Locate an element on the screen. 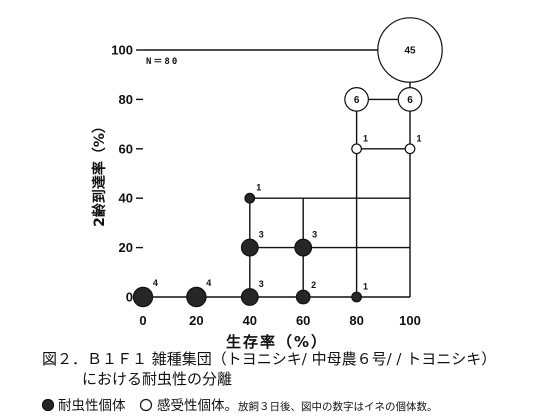  y-tick-label: 60 is located at coordinates (126, 148).